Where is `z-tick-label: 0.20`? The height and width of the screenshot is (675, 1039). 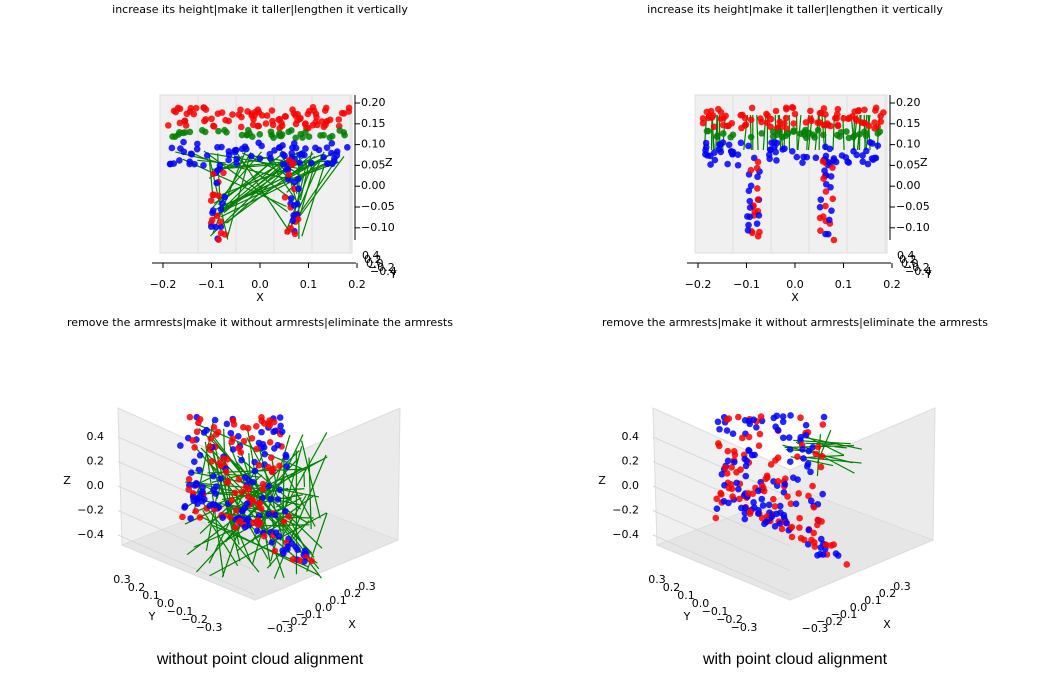
z-tick-label: 0.20 is located at coordinates (373, 102).